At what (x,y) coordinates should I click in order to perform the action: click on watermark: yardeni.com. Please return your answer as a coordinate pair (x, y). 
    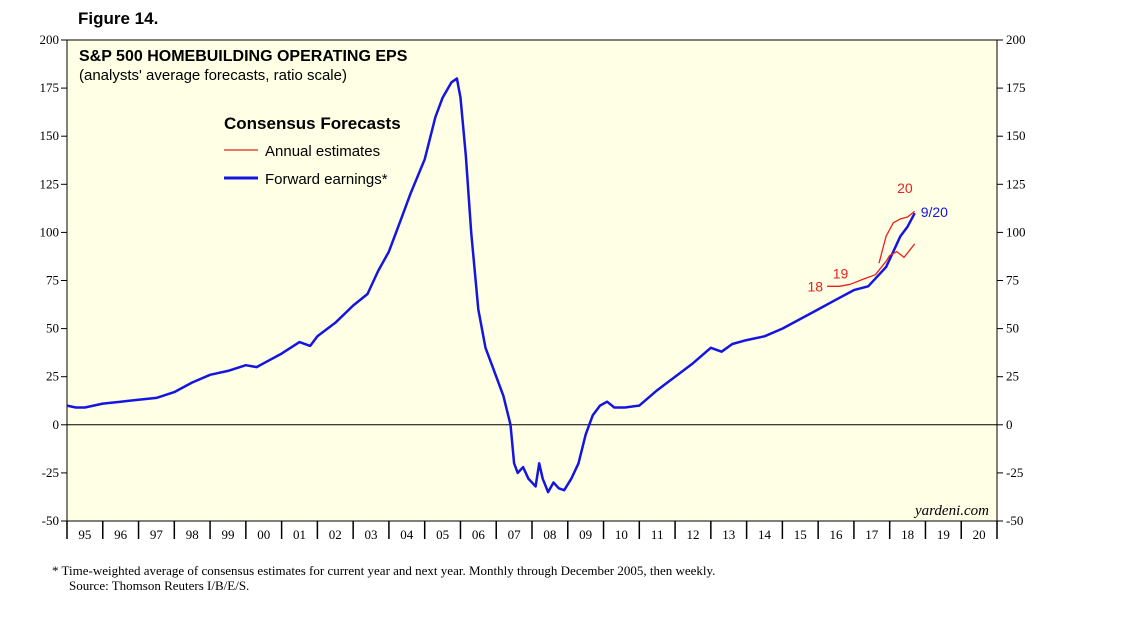
    Looking at the image, I should click on (951, 511).